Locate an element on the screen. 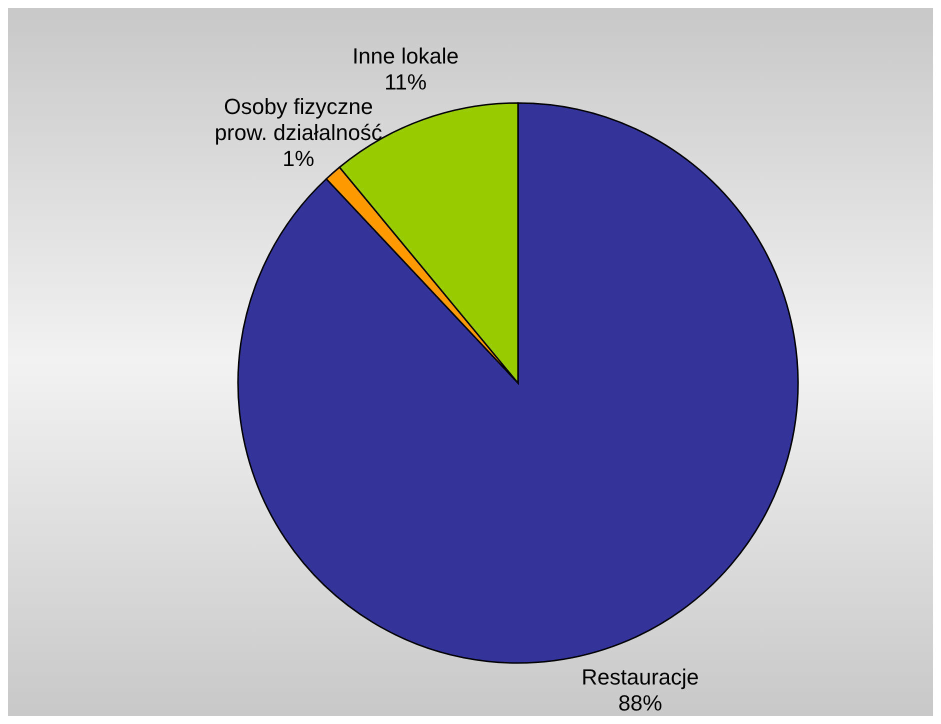 This screenshot has height=724, width=941. slice-label: Restauracje is located at coordinates (640, 677).